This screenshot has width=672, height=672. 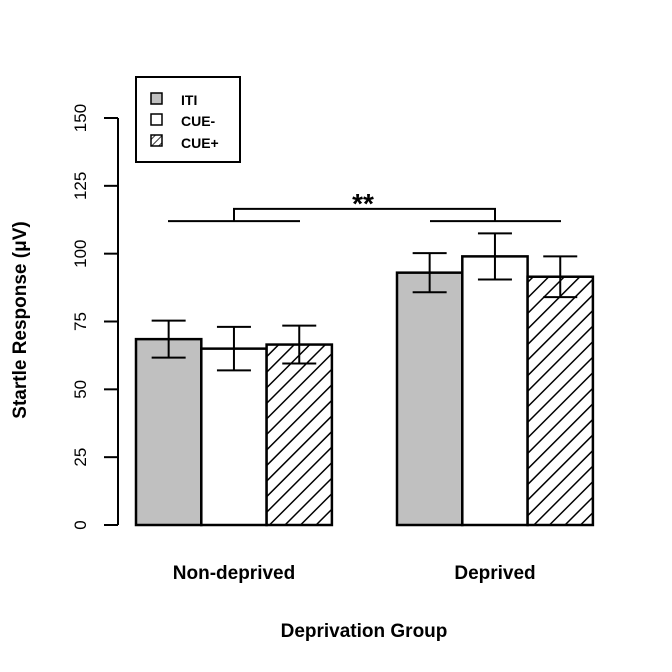 I want to click on bar-non-deprived-iti, so click(x=168, y=432).